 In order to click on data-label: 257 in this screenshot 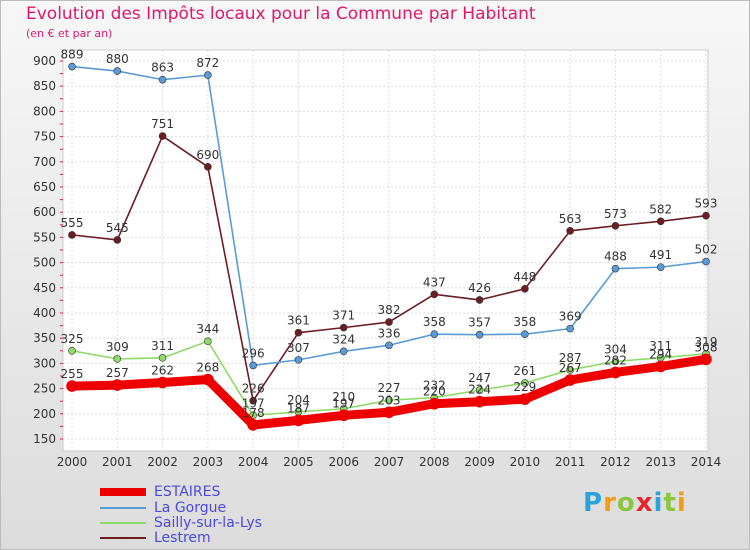, I will do `click(117, 373)`.